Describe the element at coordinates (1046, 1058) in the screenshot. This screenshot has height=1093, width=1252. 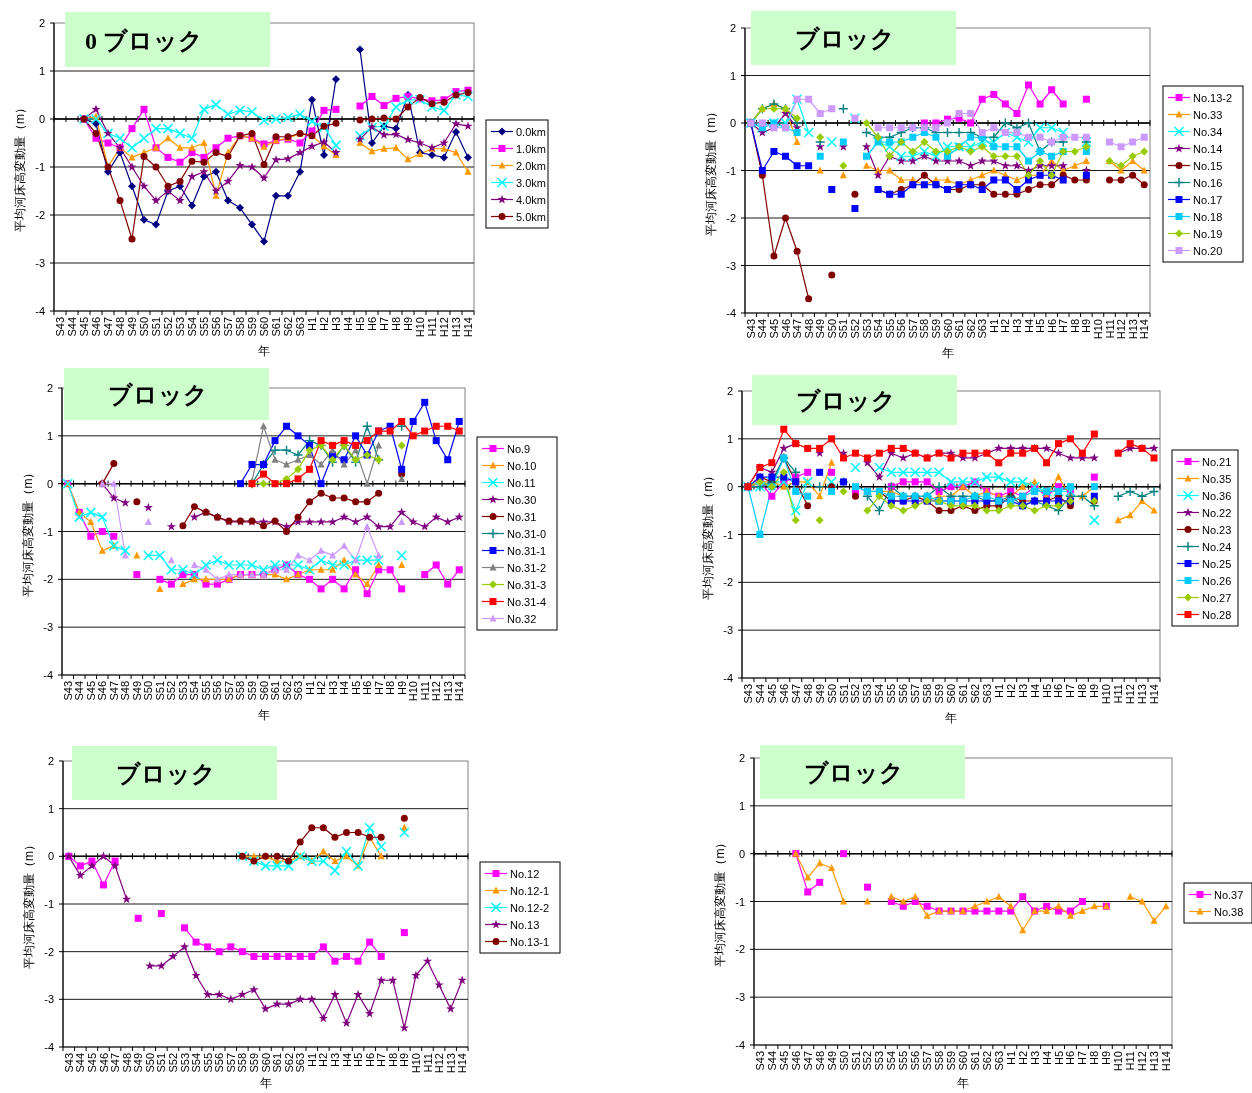
I see `x-tick-label: H4` at that location.